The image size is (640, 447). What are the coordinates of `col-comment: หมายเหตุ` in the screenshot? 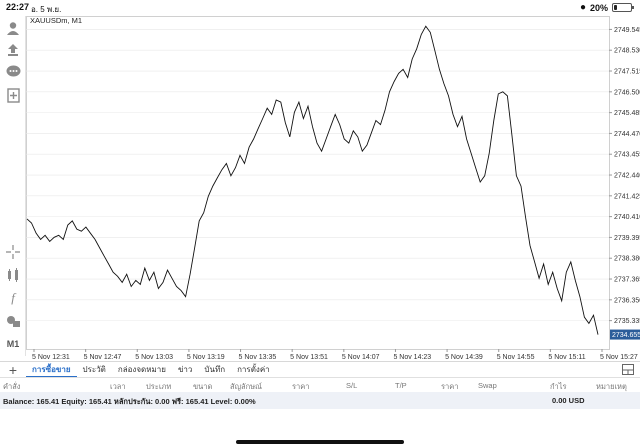 It's located at (611, 386).